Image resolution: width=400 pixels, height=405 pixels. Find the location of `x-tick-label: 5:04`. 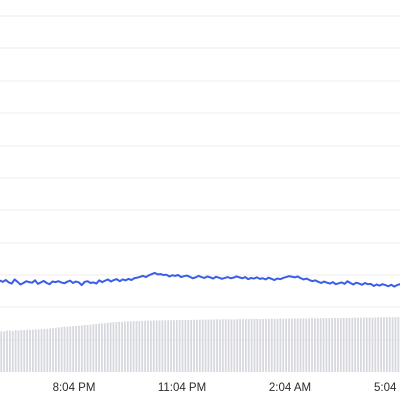

x-tick-label: 5:04 is located at coordinates (385, 388).